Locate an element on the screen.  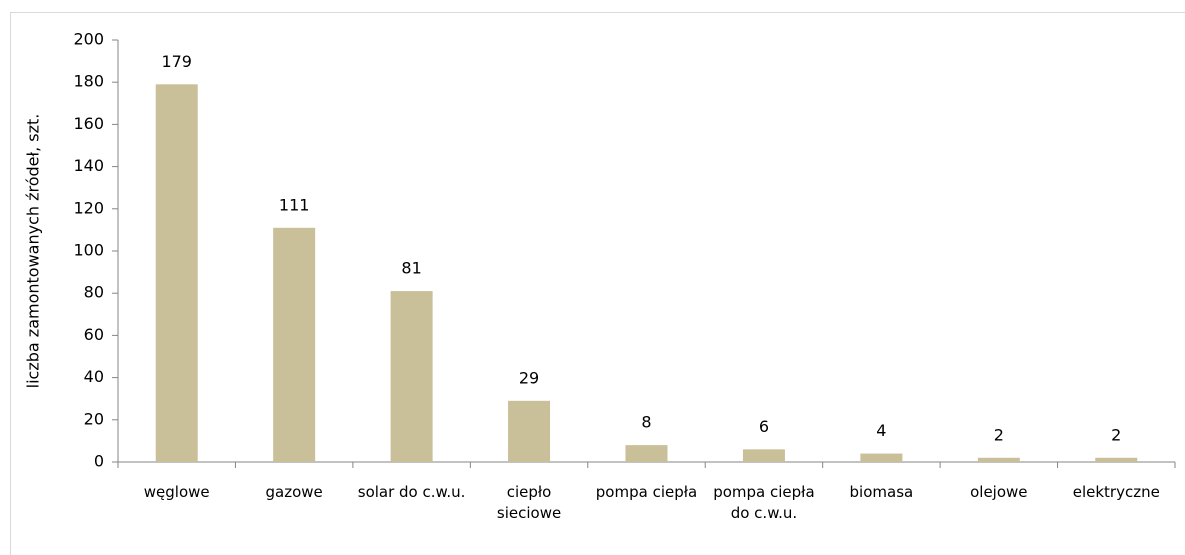
x-tick-label: gazowe is located at coordinates (294, 492).